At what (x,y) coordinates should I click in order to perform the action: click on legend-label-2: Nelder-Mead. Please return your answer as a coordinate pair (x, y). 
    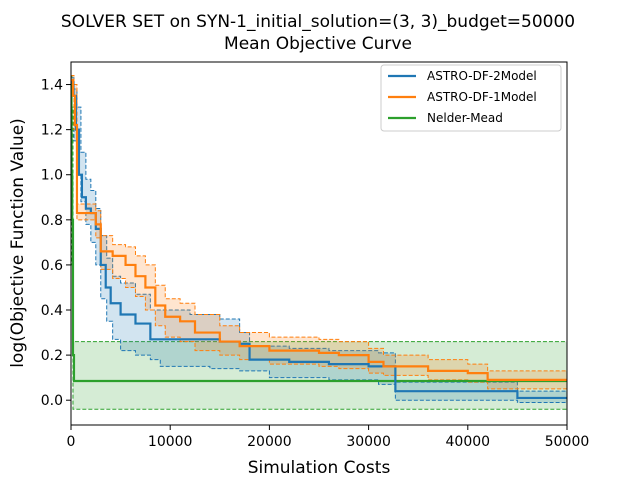
    Looking at the image, I should click on (465, 118).